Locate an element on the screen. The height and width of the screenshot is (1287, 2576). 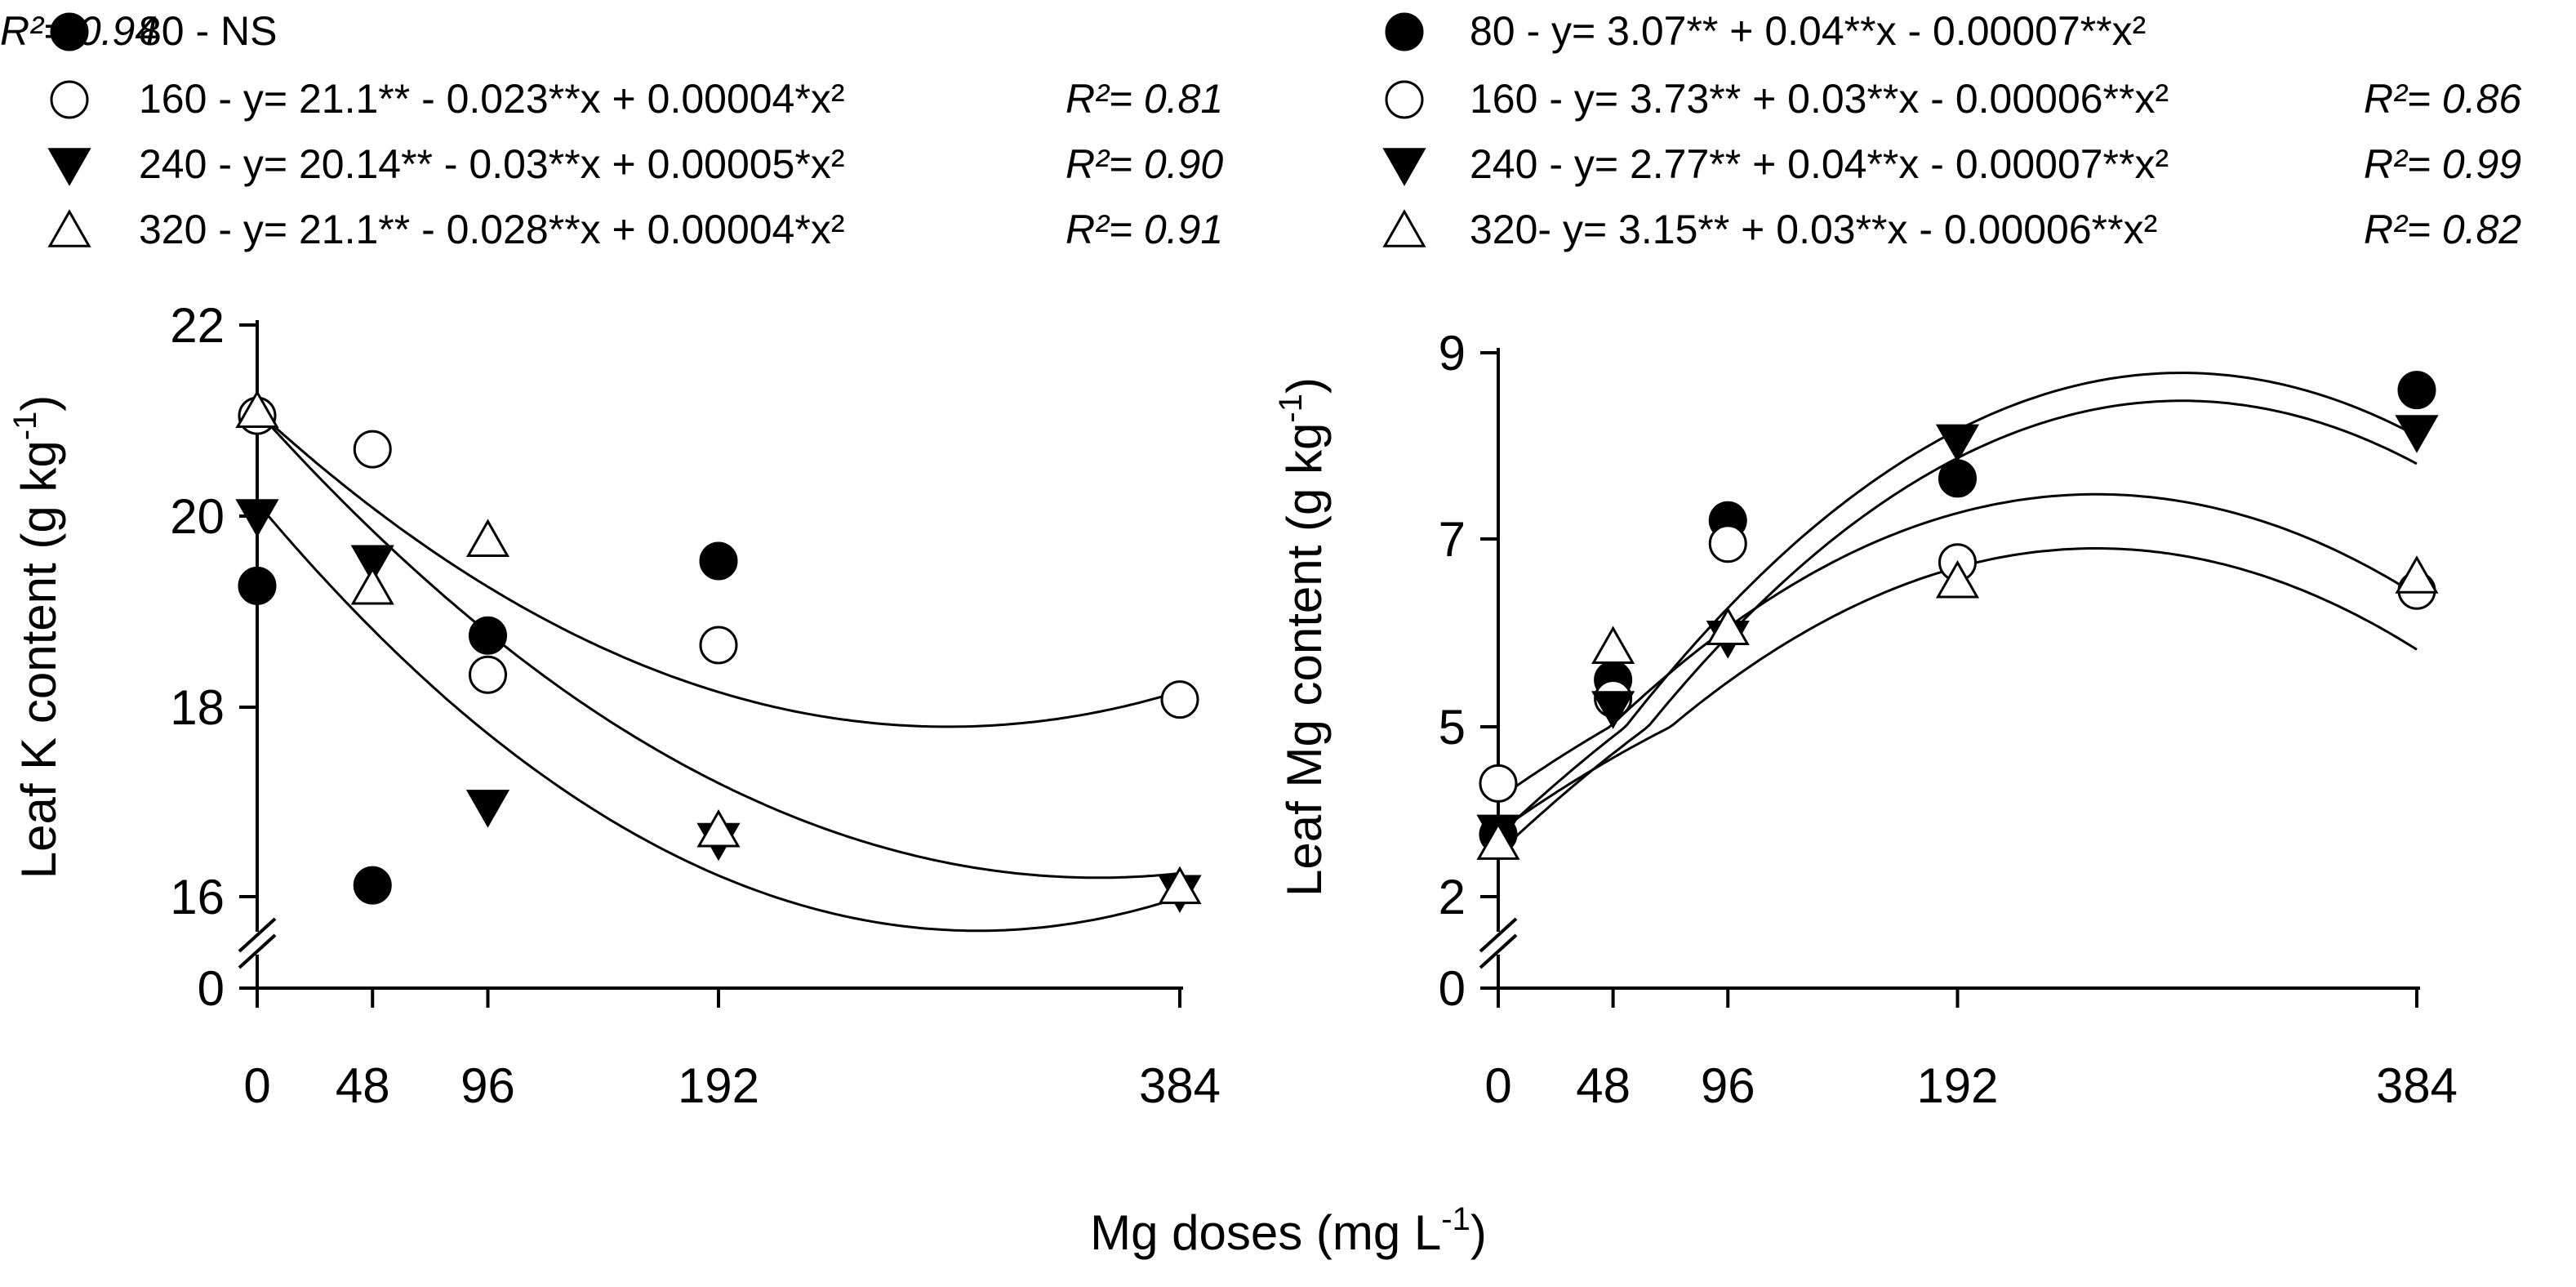
y-tick-label: 22 is located at coordinates (197, 325).